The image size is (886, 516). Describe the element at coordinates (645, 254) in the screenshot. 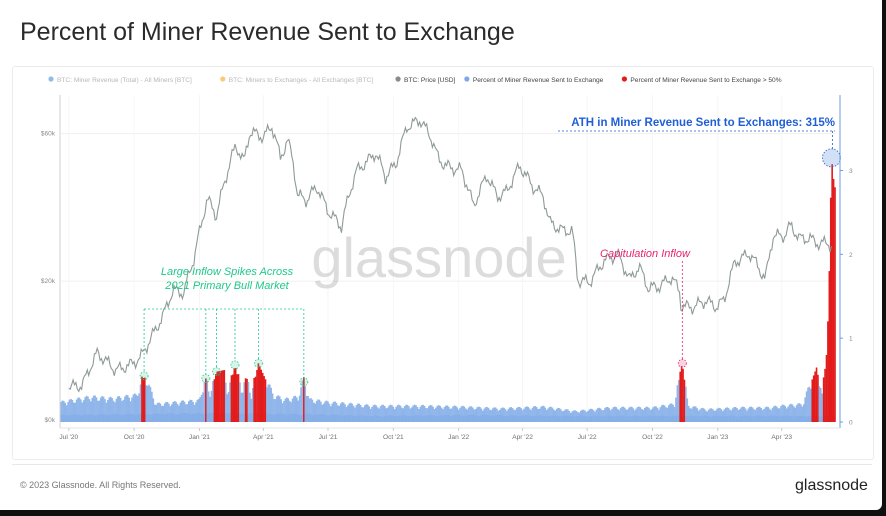

I see `annotation-capitulation: Capitulation Inflow` at that location.